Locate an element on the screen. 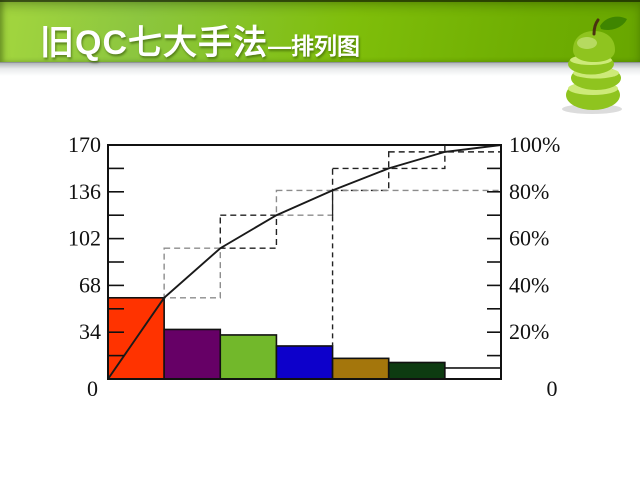  right-axis-label: 60% is located at coordinates (529, 238).